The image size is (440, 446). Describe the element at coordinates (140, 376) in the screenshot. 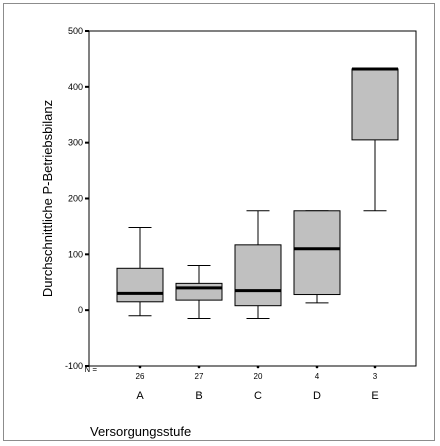

I see `n-value: 26` at that location.